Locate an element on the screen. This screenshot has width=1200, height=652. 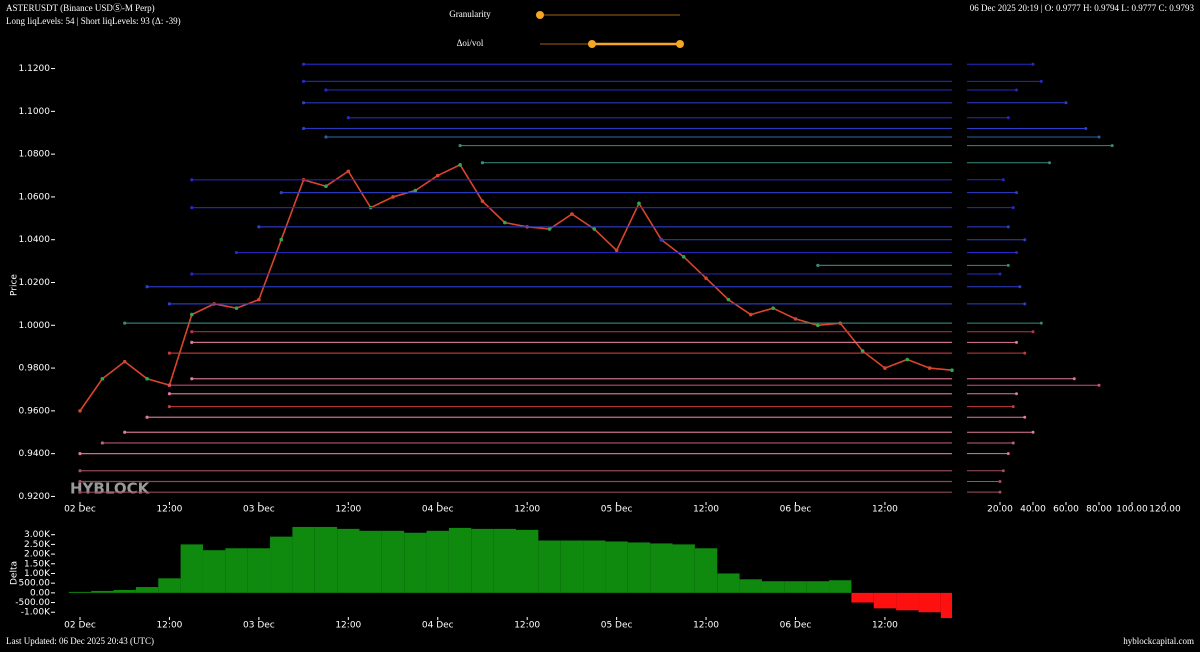
x-tick-label: 02 Dec is located at coordinates (80, 510).